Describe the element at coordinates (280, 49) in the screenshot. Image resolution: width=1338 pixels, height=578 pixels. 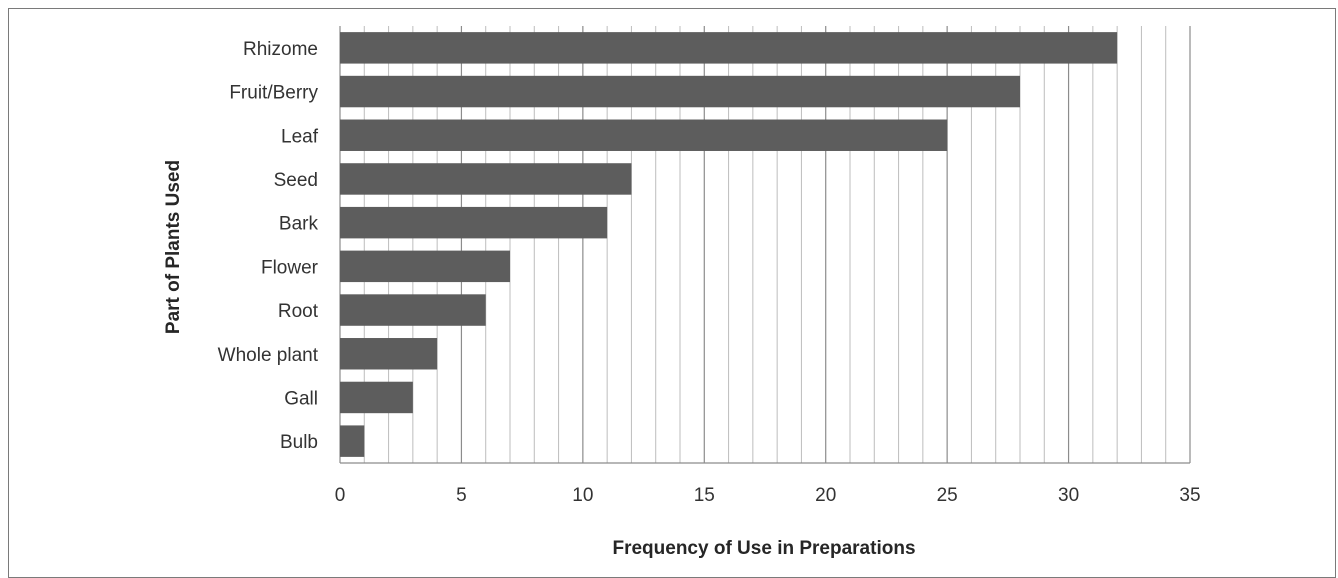
I see `category-label: Rhizome` at that location.